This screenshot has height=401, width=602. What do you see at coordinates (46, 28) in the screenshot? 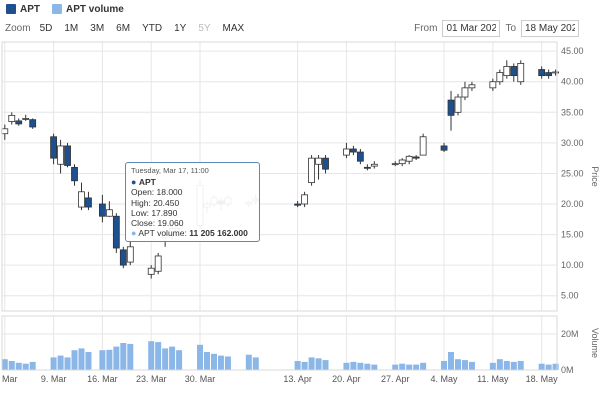
I see `zoom-button-5d: 5D` at bounding box center [46, 28].